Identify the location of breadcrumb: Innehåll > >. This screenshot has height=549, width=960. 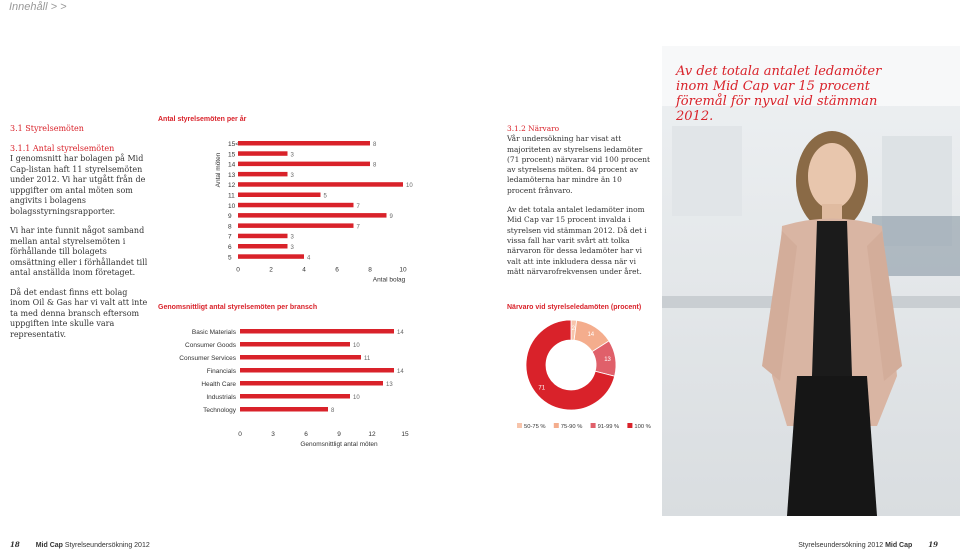
(38, 7).